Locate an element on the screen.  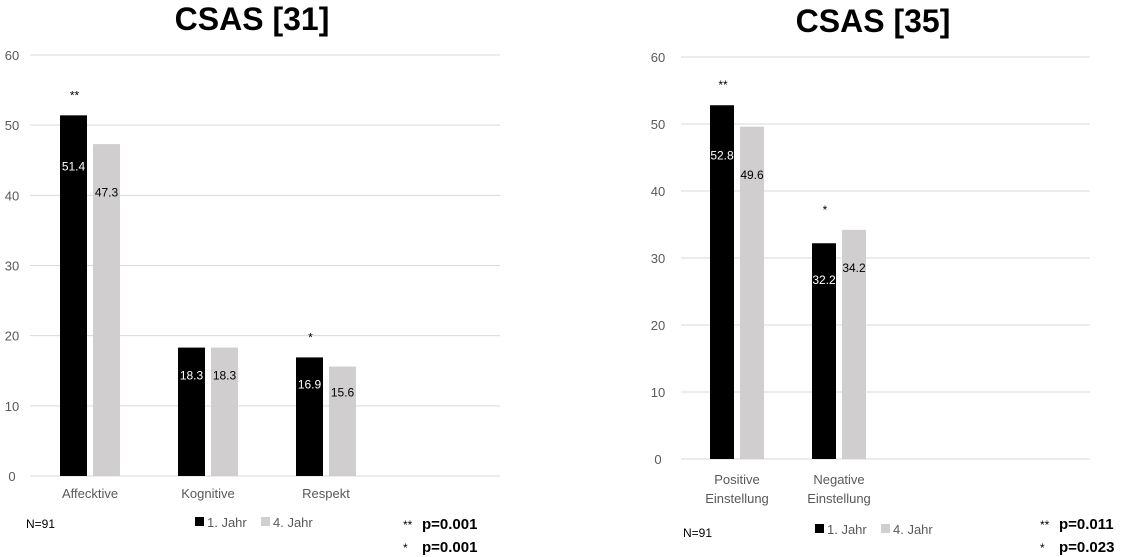
x-category-label: Positive is located at coordinates (737, 479).